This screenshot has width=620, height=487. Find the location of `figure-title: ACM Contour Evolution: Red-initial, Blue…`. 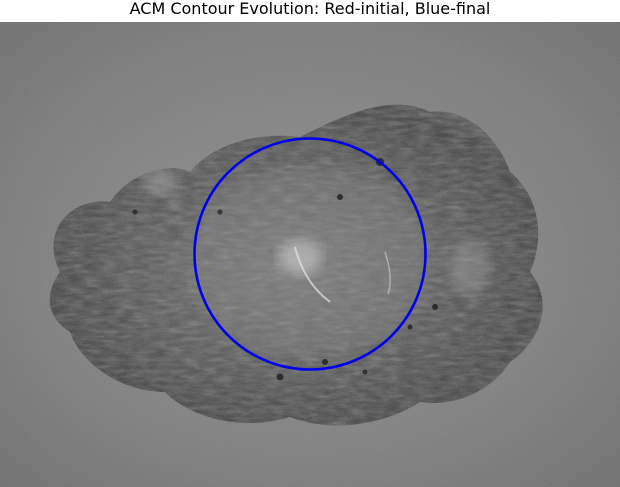

figure-title: ACM Contour Evolution: Red-initial, Blue… is located at coordinates (310, 9).